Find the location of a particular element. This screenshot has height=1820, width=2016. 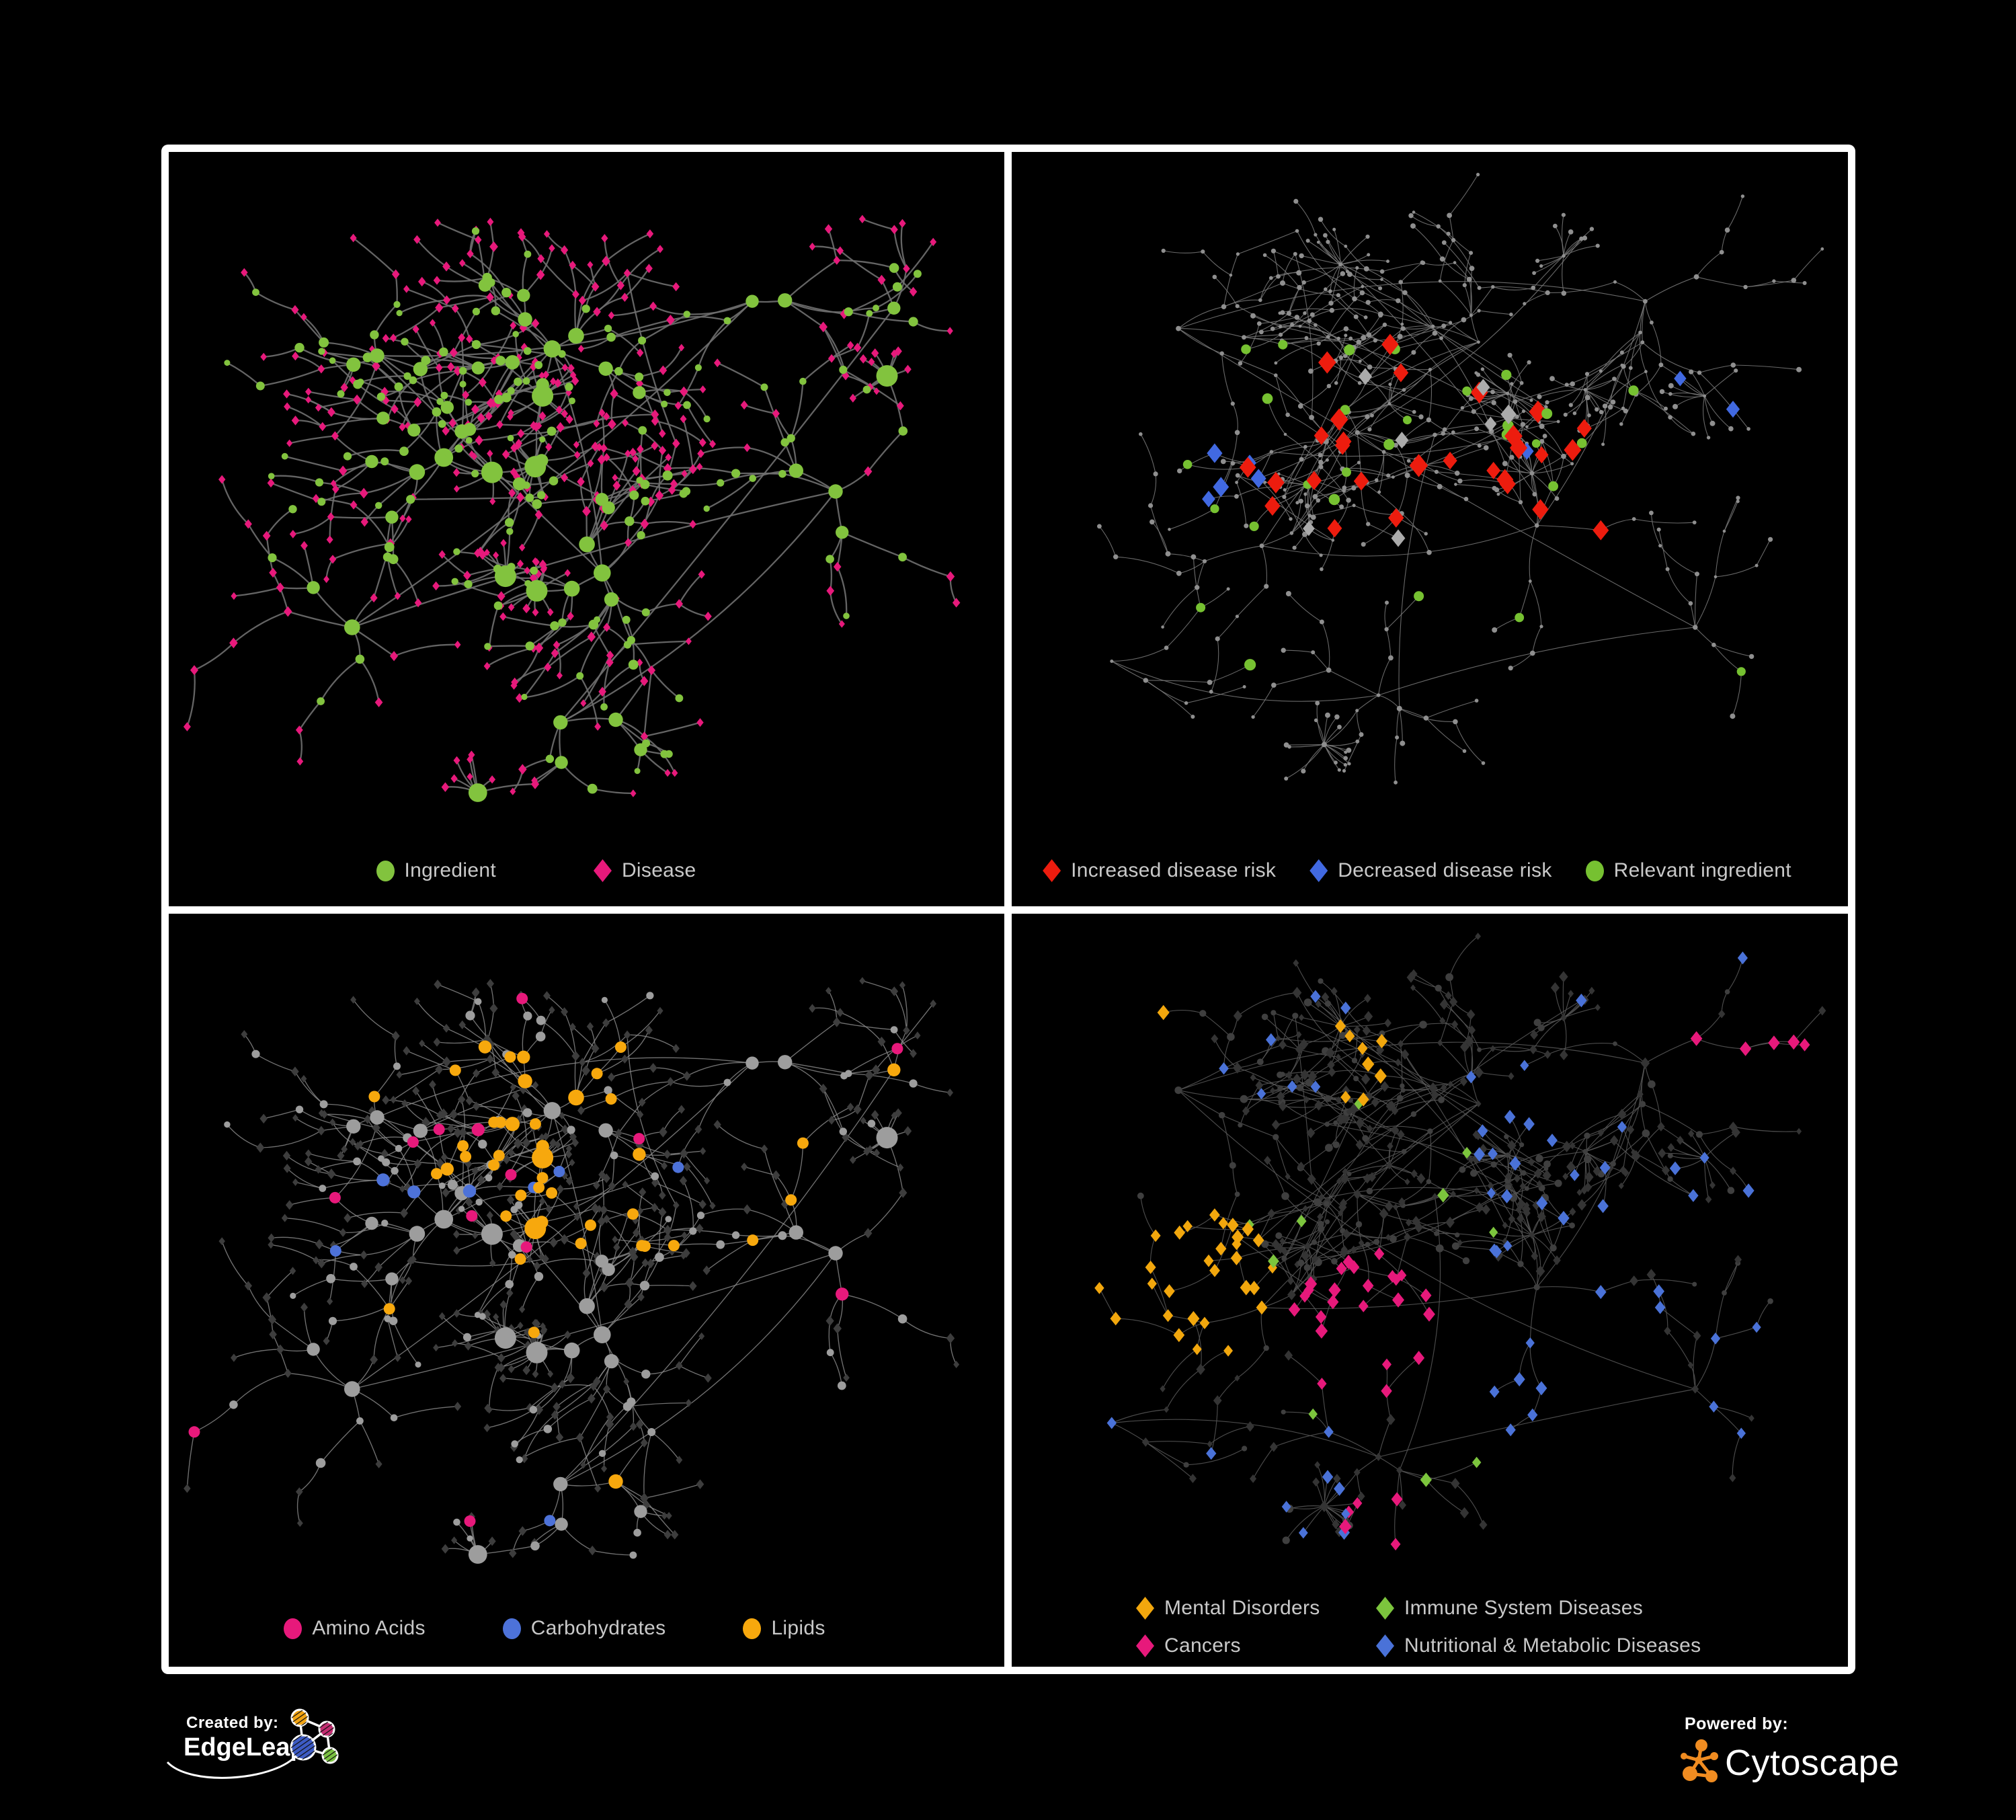

created-by-label: Created by: is located at coordinates (232, 1723).